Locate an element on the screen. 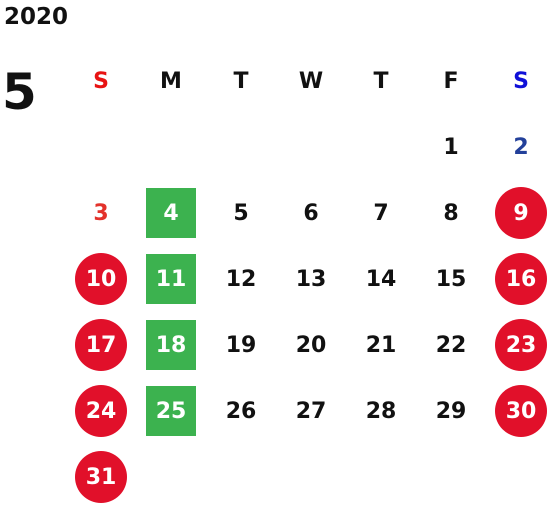 The width and height of the screenshot is (548, 510). day-number: 2 is located at coordinates (521, 147).